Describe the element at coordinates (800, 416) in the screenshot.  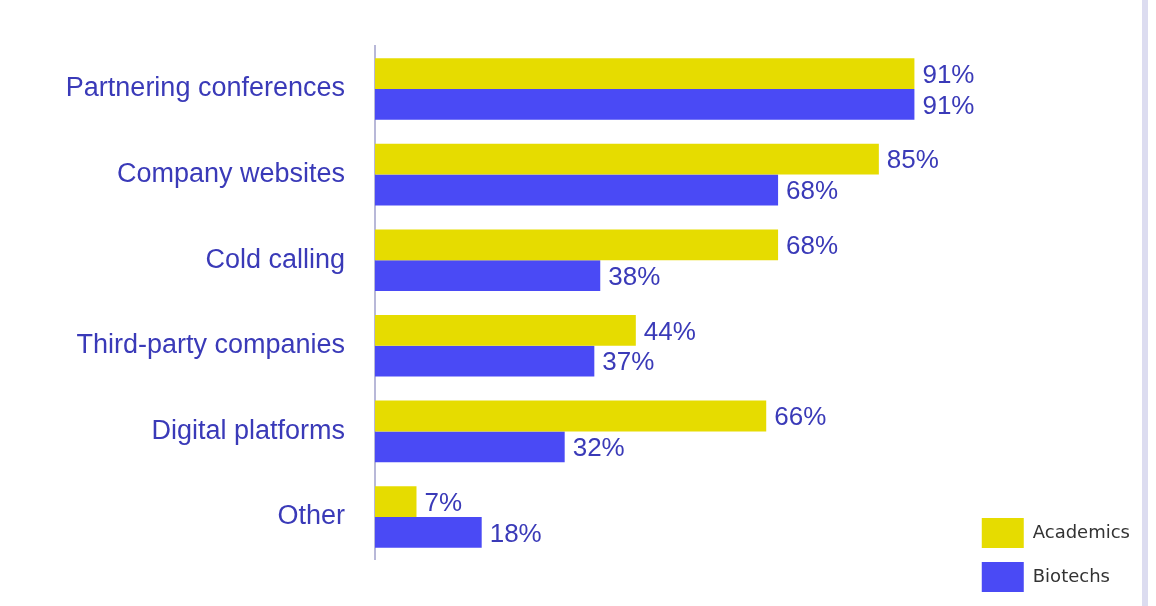
I see `data-label: 66%` at that location.